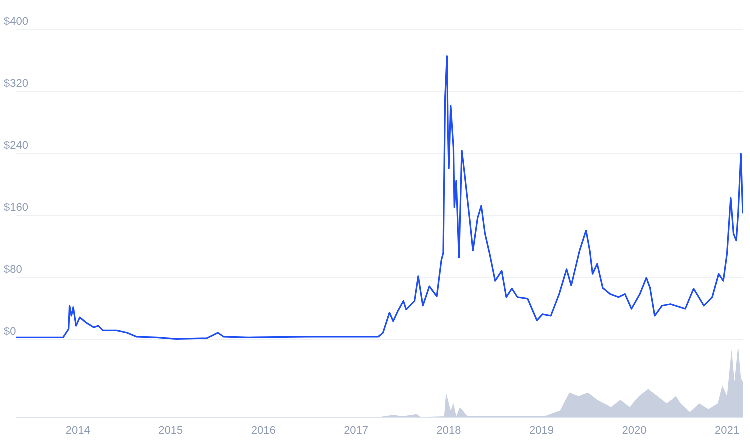  Describe the element at coordinates (16, 84) in the screenshot. I see `y-tick-label: $320` at that location.